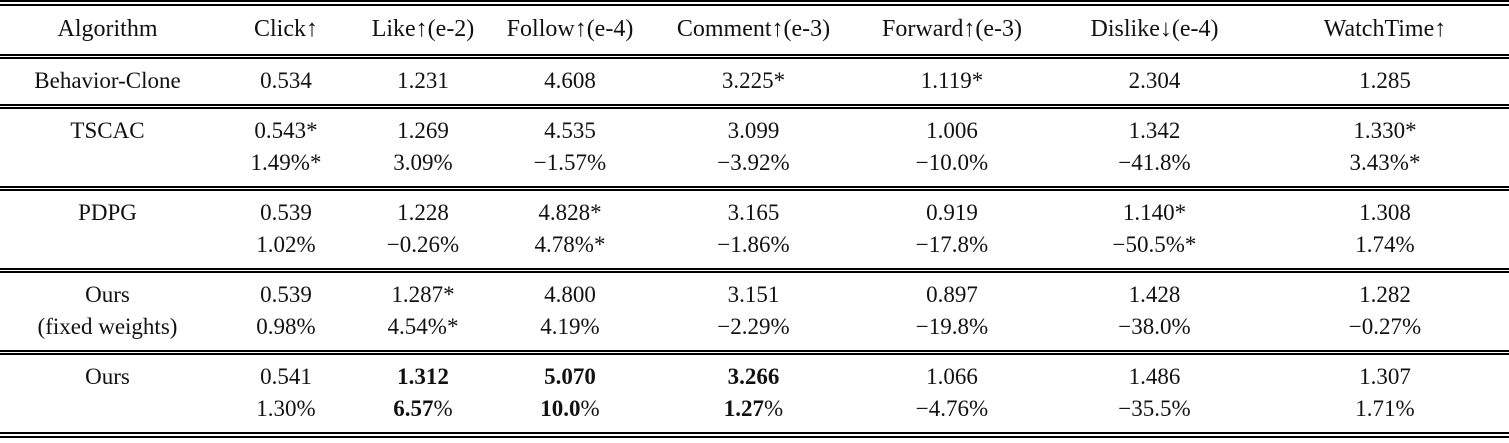  Describe the element at coordinates (423, 326) in the screenshot. I see `percent-cell: 4.54%*` at that location.